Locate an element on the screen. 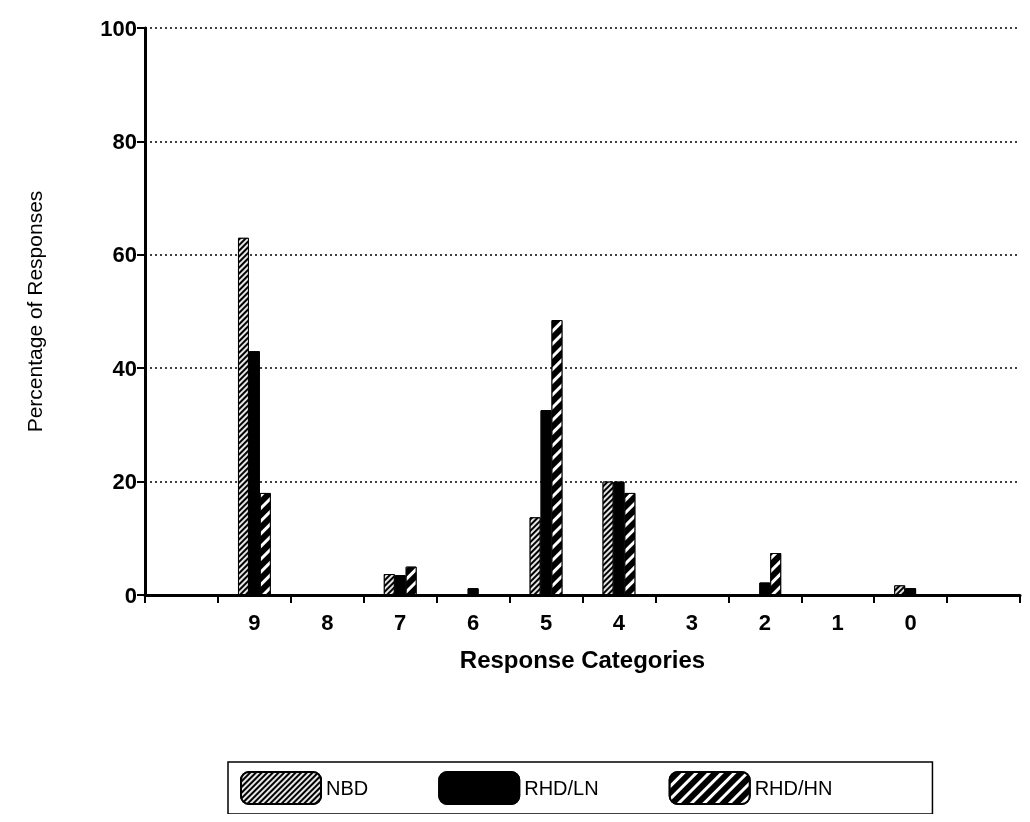 This screenshot has width=1030, height=822. y-tick-label: 20 is located at coordinates (124, 482).